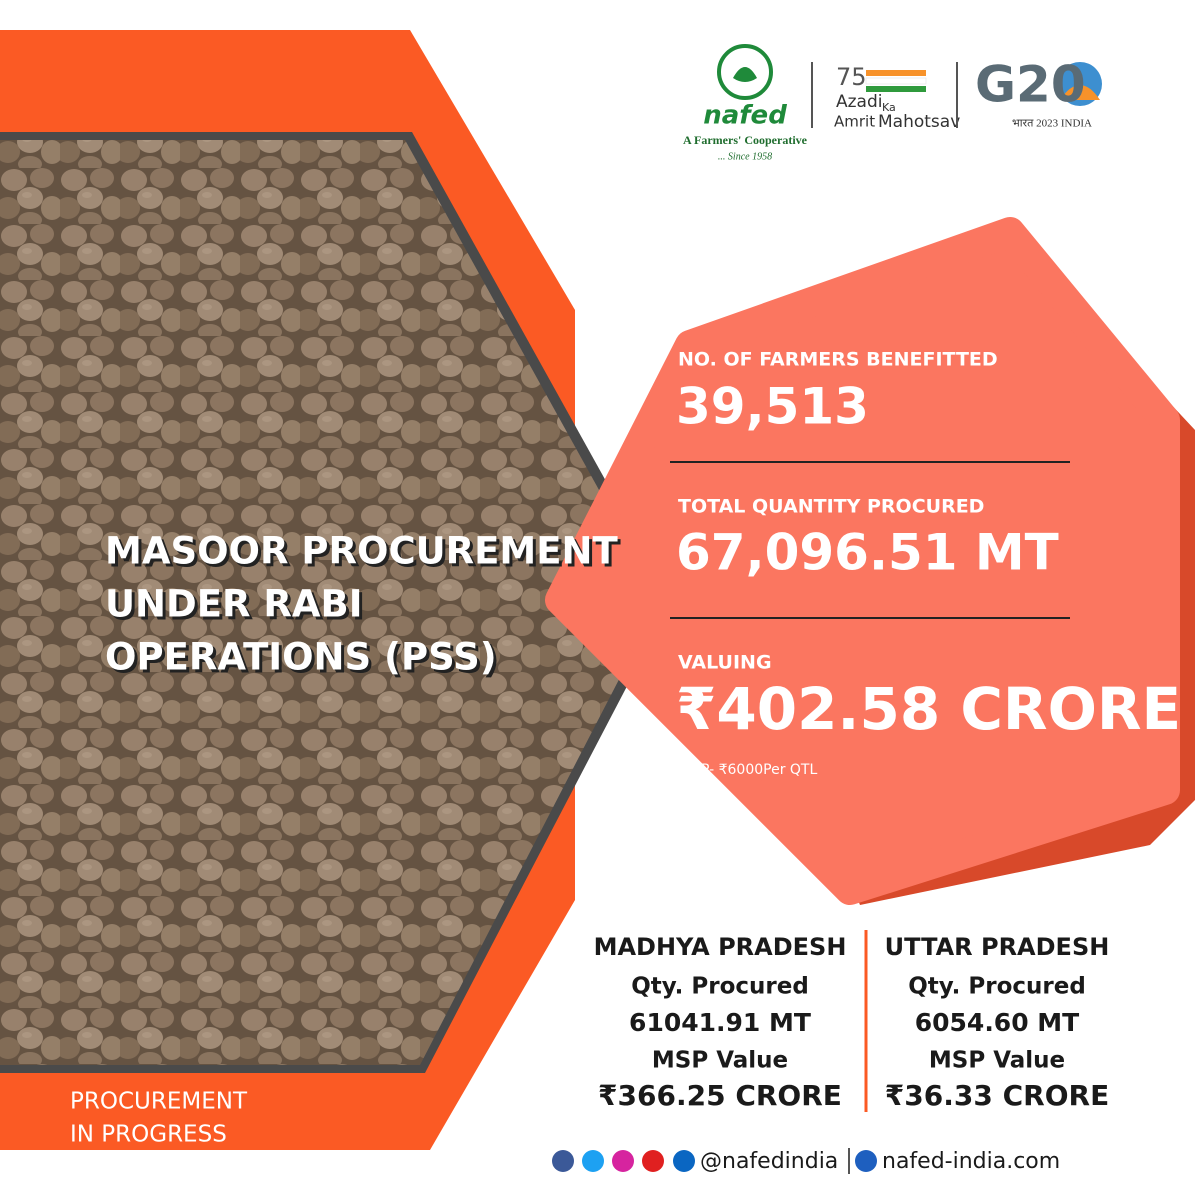  What do you see at coordinates (720, 1095) in the screenshot?
I see `state-value: ₹366.25 CRORE` at bounding box center [720, 1095].